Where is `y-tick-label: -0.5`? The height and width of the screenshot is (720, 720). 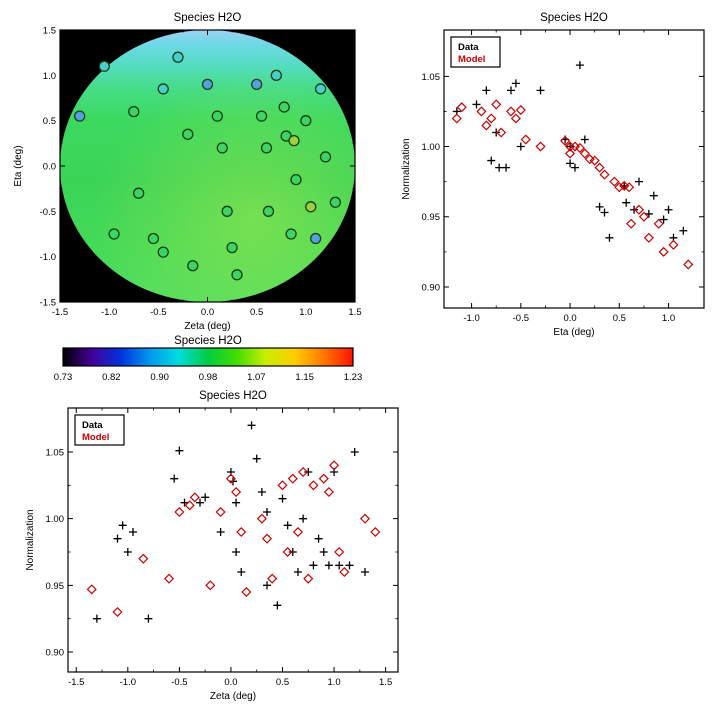
y-tick-label: -0.5 is located at coordinates (48, 212).